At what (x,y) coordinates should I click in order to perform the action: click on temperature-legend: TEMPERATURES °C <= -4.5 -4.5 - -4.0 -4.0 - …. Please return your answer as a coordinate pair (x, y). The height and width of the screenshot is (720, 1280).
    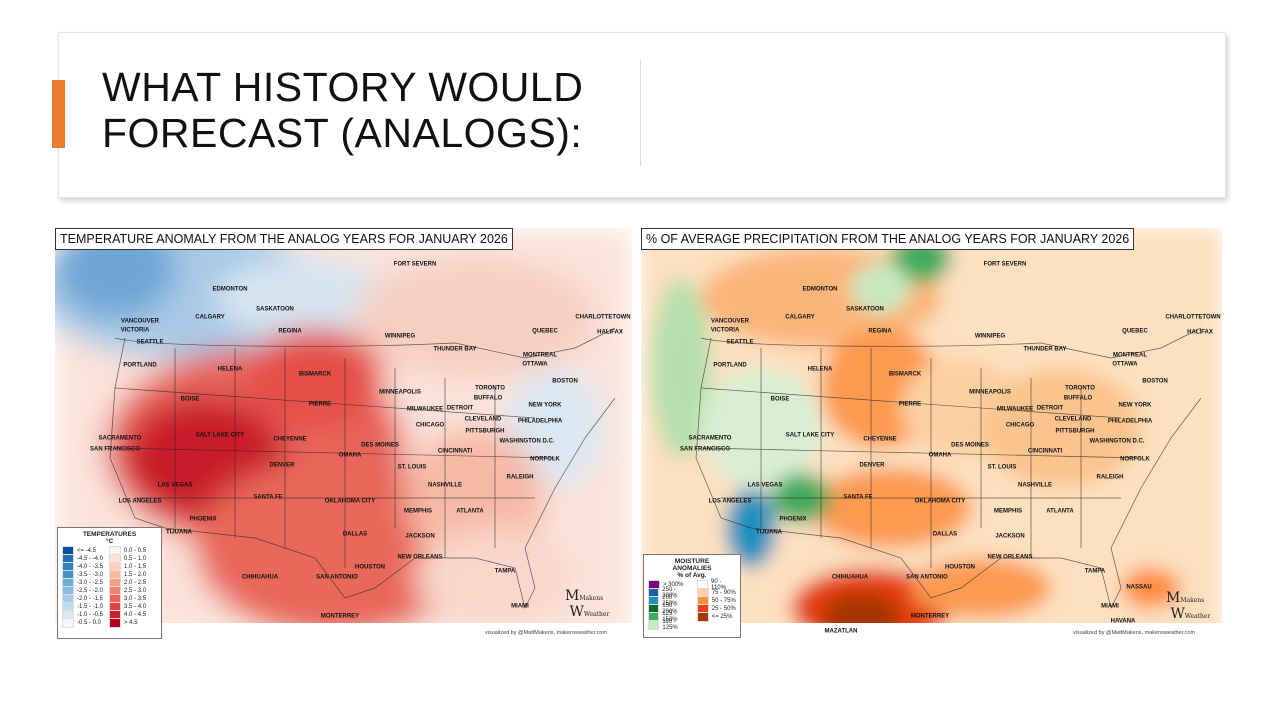
    Looking at the image, I should click on (109, 583).